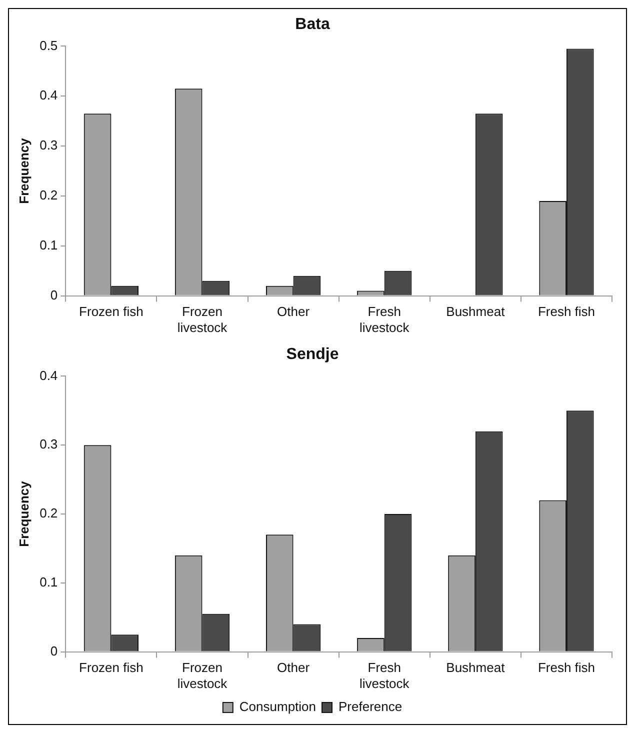  What do you see at coordinates (277, 706) in the screenshot?
I see `legend-label: Consumption` at bounding box center [277, 706].